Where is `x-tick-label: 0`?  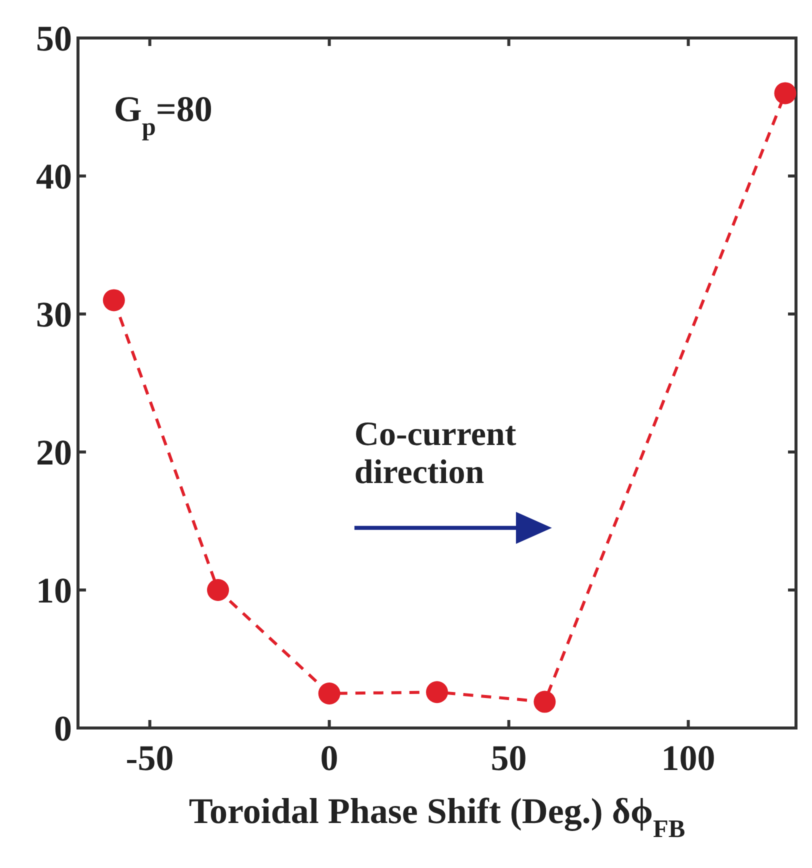
x-tick-label: 0 is located at coordinates (329, 758).